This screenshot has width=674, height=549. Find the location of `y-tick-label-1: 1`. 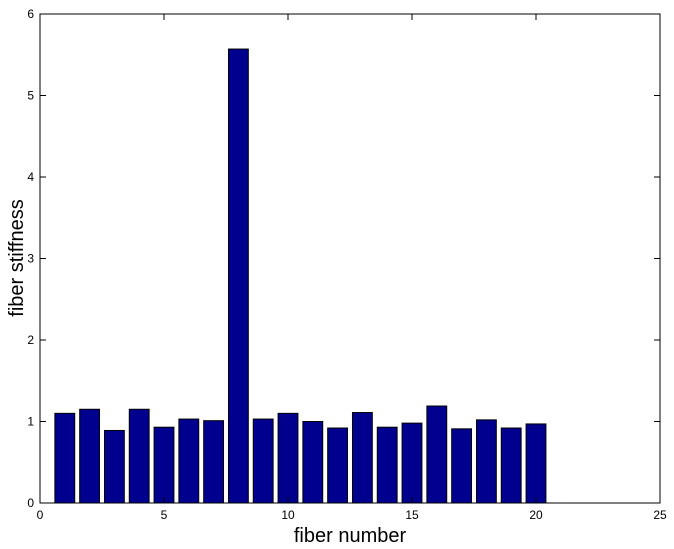

y-tick-label-1: 1 is located at coordinates (30, 422).